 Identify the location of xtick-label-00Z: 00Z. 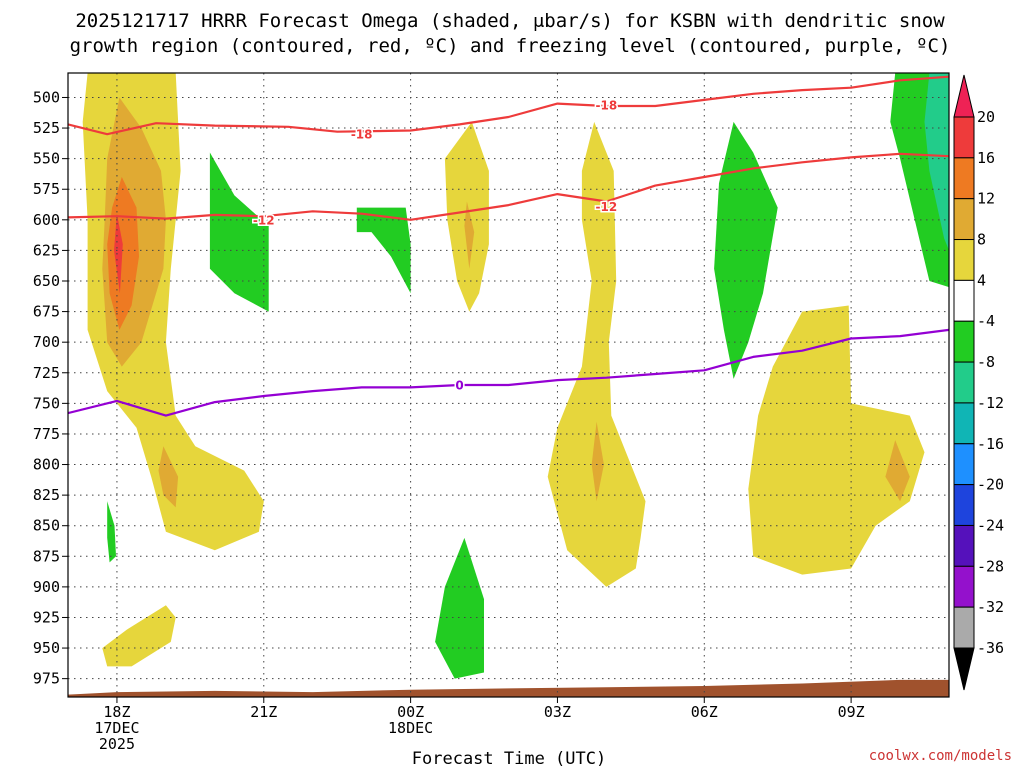
(410, 712).